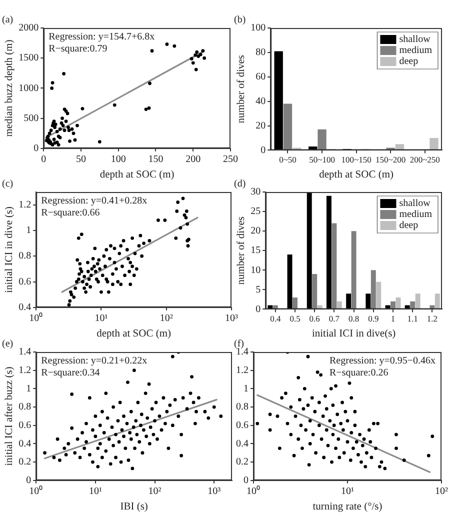 The image size is (450, 514). I want to click on x-tick-label: 150, so click(156, 160).